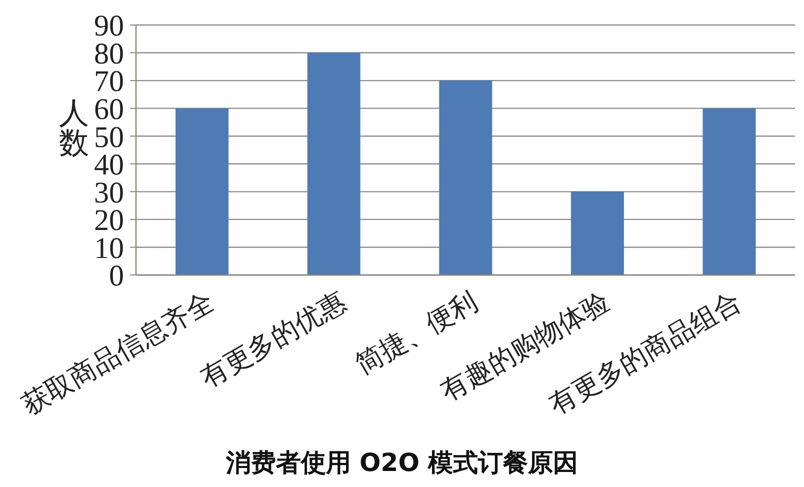  Describe the element at coordinates (74, 128) in the screenshot. I see `y-axis-title: 人数` at that location.